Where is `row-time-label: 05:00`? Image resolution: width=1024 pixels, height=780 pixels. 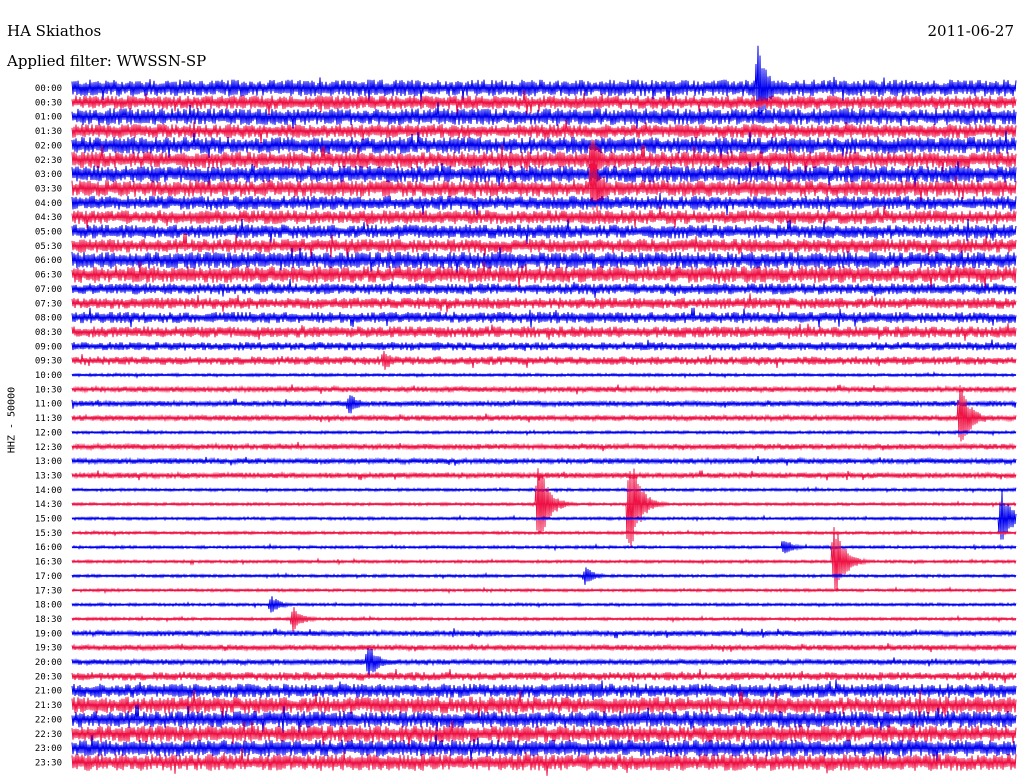 row-time-label: 05:00 is located at coordinates (48, 233).